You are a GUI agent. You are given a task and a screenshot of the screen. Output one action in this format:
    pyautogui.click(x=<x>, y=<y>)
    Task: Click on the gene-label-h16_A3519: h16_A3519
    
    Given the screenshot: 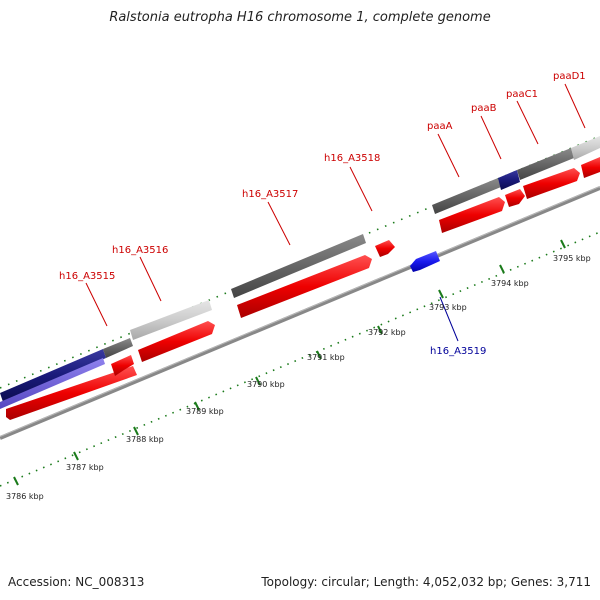 What is the action you would take?
    pyautogui.click(x=458, y=351)
    